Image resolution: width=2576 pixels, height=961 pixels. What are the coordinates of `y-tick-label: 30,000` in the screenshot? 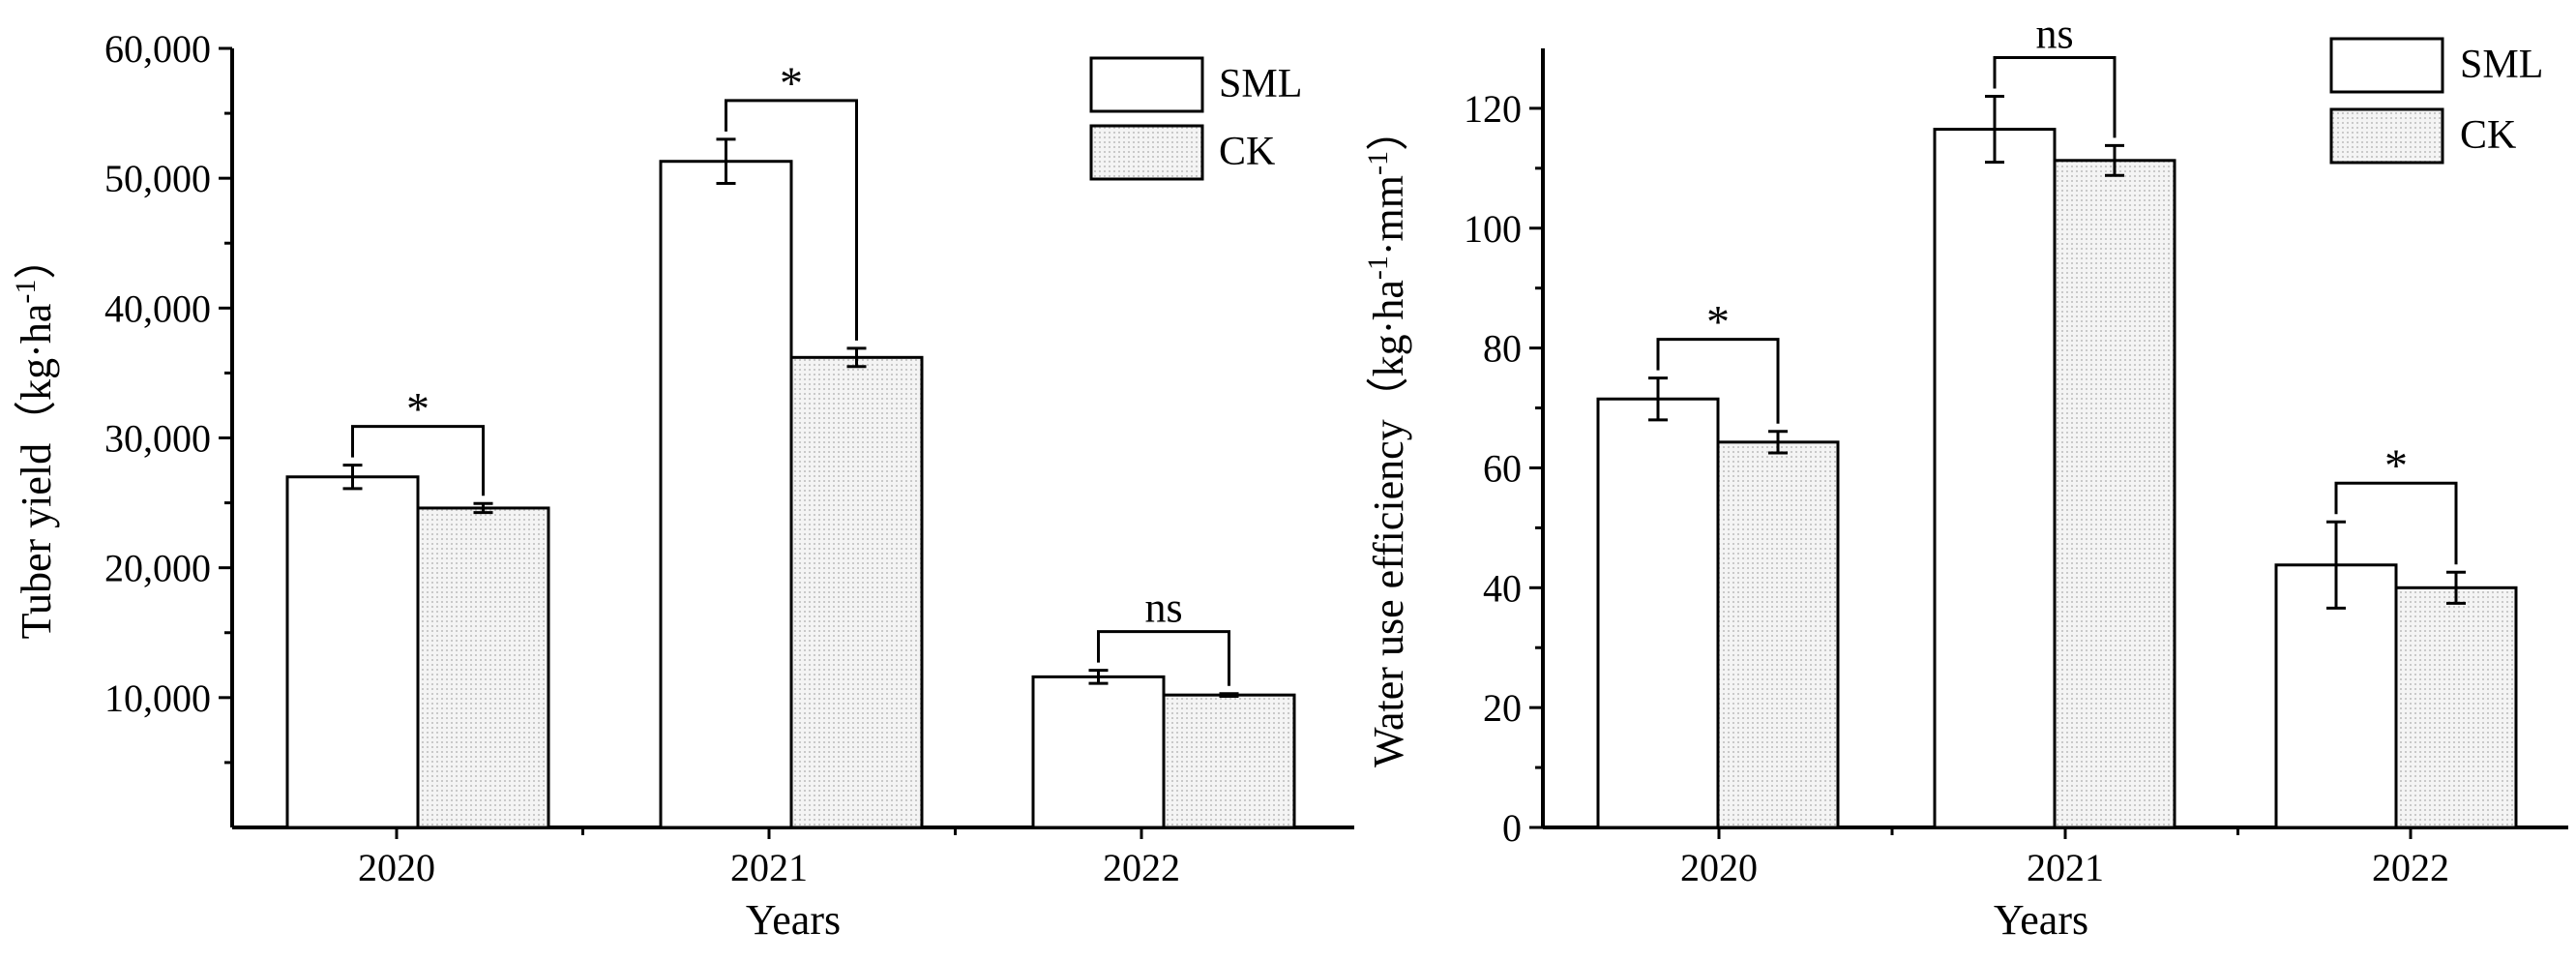 It's located at (157, 439).